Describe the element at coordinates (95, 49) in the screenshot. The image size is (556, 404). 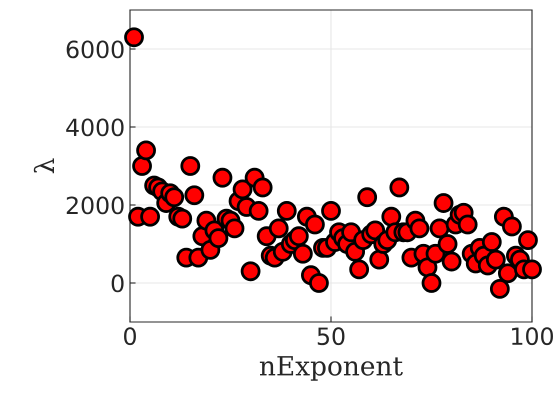
I see `y-tick-label: 6000` at that location.